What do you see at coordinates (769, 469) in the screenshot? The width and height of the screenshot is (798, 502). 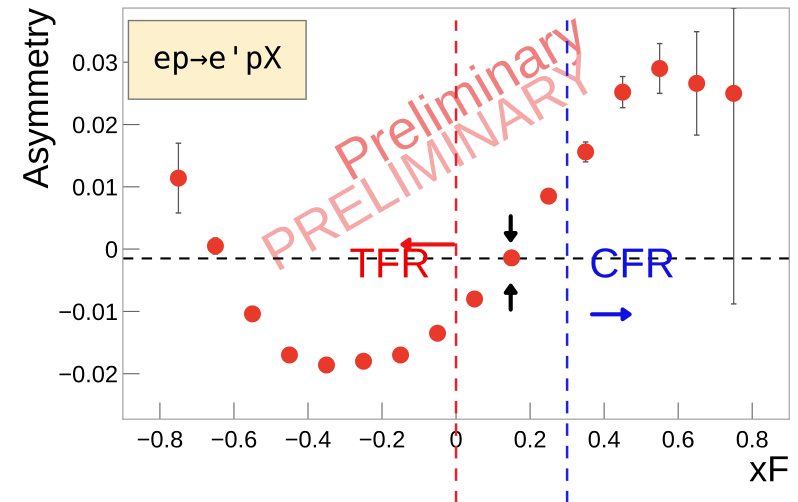 I see `x-axis-title: xF` at bounding box center [769, 469].